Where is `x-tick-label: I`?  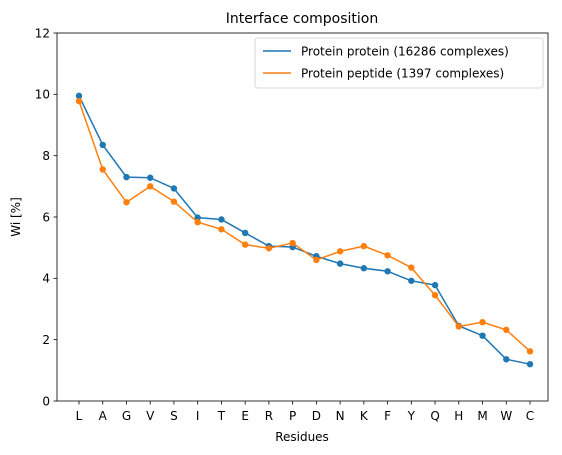 x-tick-label: I is located at coordinates (198, 416).